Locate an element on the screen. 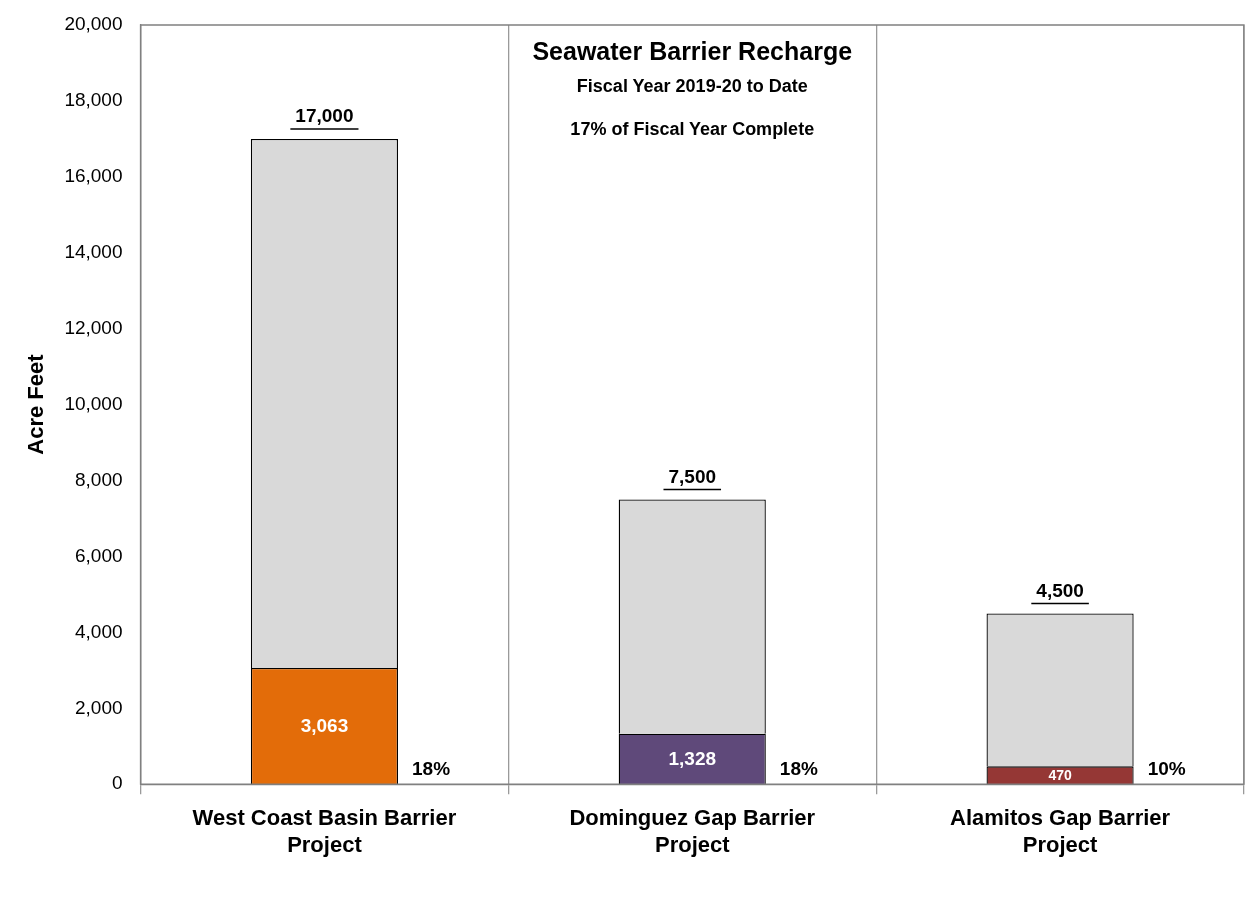  total-label: 7,500 is located at coordinates (692, 476).